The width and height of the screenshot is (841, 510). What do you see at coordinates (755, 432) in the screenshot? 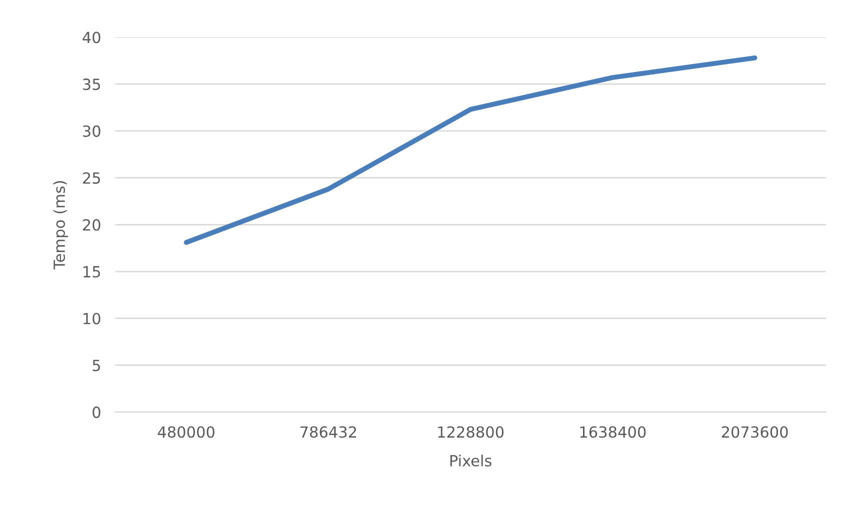
I see `x-tick-label: 2073600` at bounding box center [755, 432].